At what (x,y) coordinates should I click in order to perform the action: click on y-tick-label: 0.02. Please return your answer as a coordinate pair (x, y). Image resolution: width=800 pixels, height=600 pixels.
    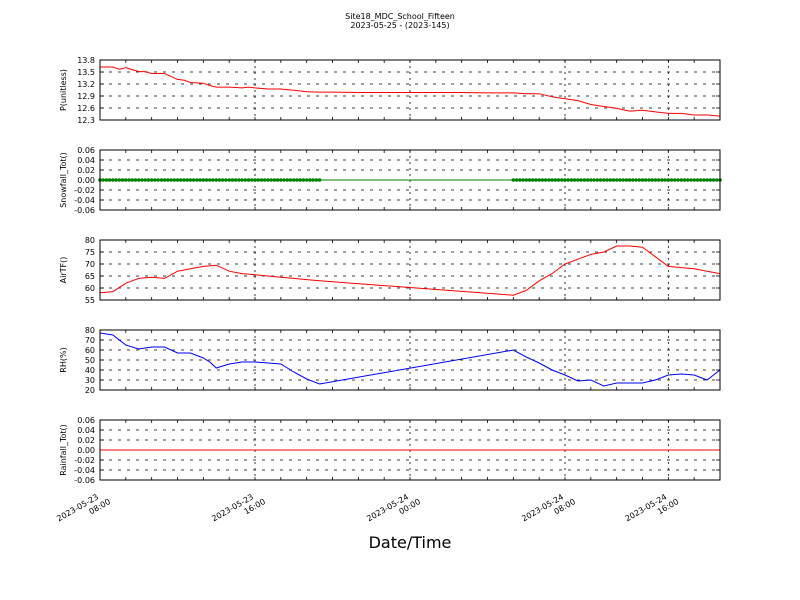
    Looking at the image, I should click on (86, 440).